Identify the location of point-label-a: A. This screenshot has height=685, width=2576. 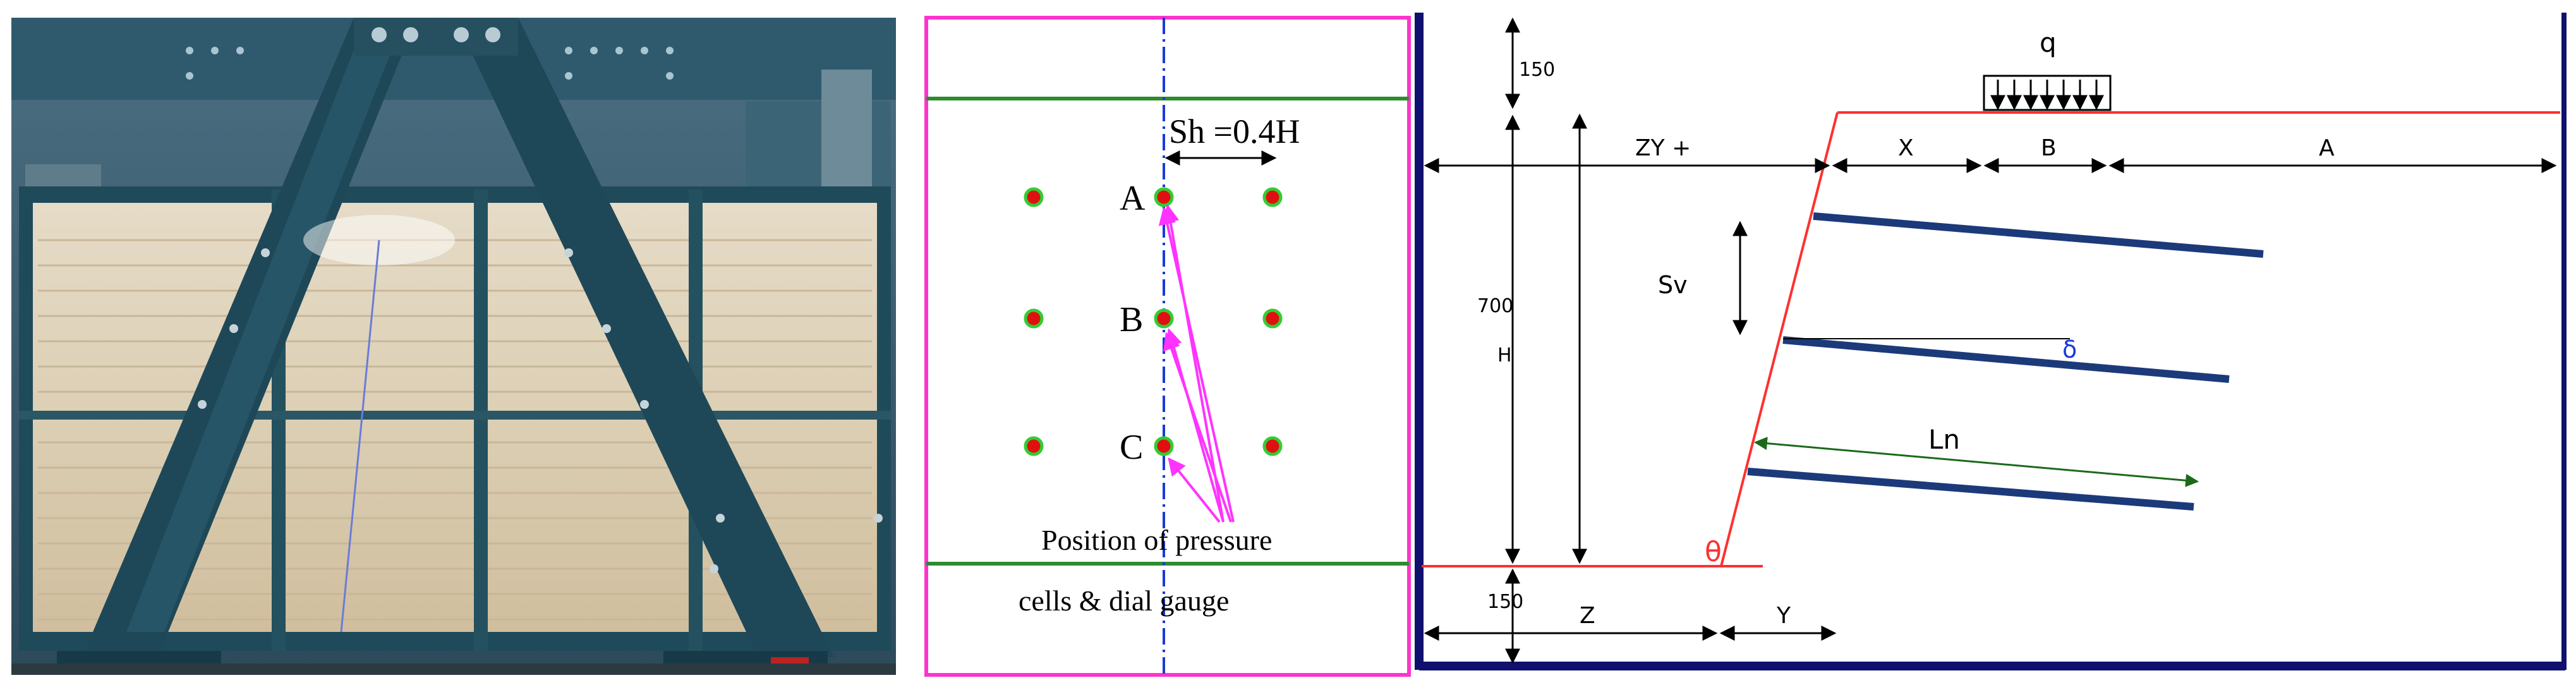
(1133, 199).